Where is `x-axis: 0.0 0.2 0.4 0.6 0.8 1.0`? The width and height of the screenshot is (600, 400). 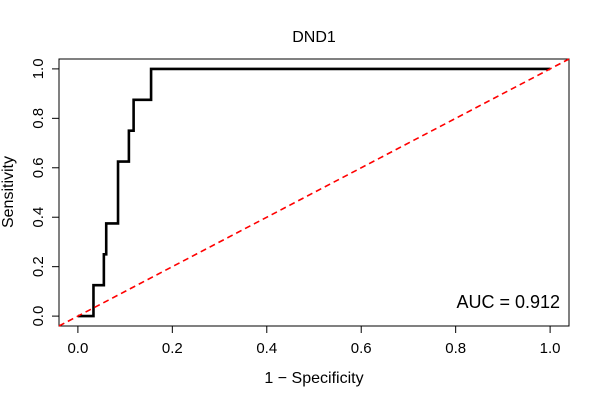 x-axis: 0.0 0.2 0.4 0.6 0.8 1.0 is located at coordinates (314, 341).